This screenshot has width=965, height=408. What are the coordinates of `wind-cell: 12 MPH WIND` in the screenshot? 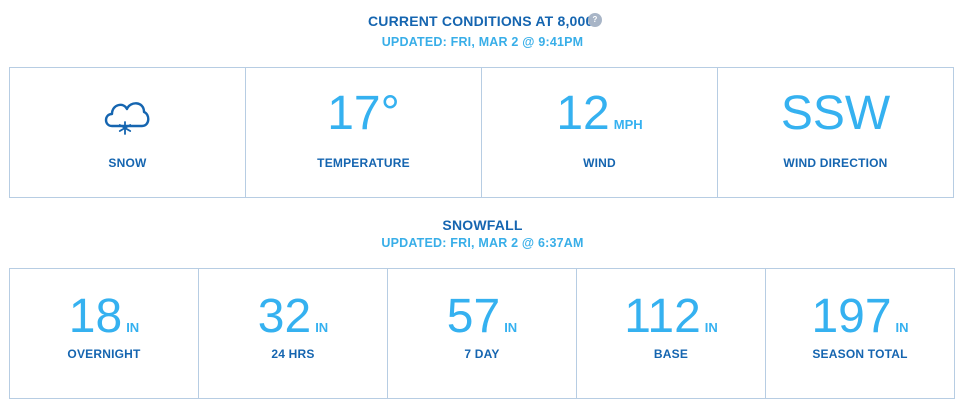 It's located at (599, 132).